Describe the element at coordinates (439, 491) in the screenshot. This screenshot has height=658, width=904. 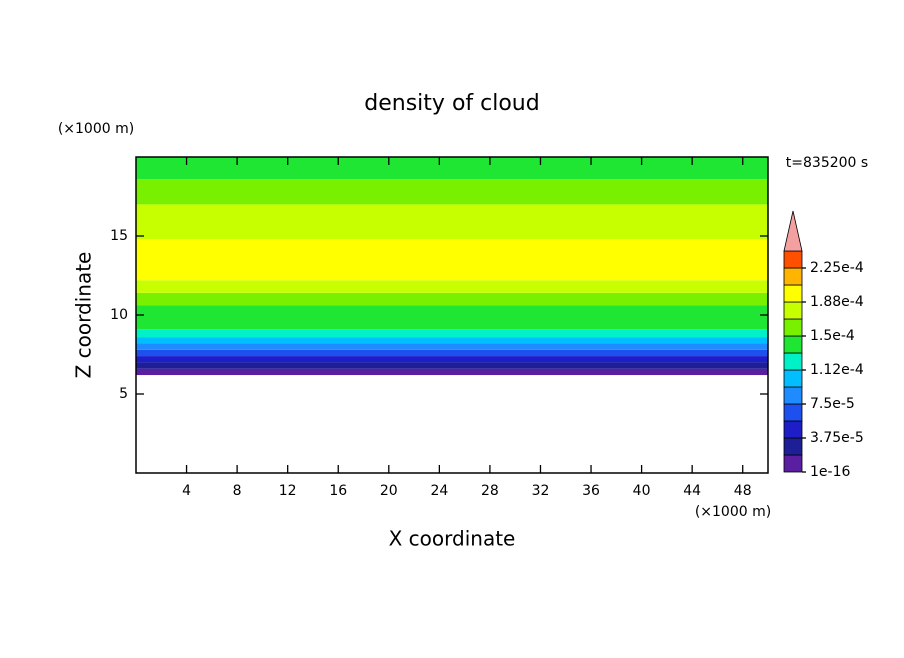
I see `x-tick-label: 24` at that location.